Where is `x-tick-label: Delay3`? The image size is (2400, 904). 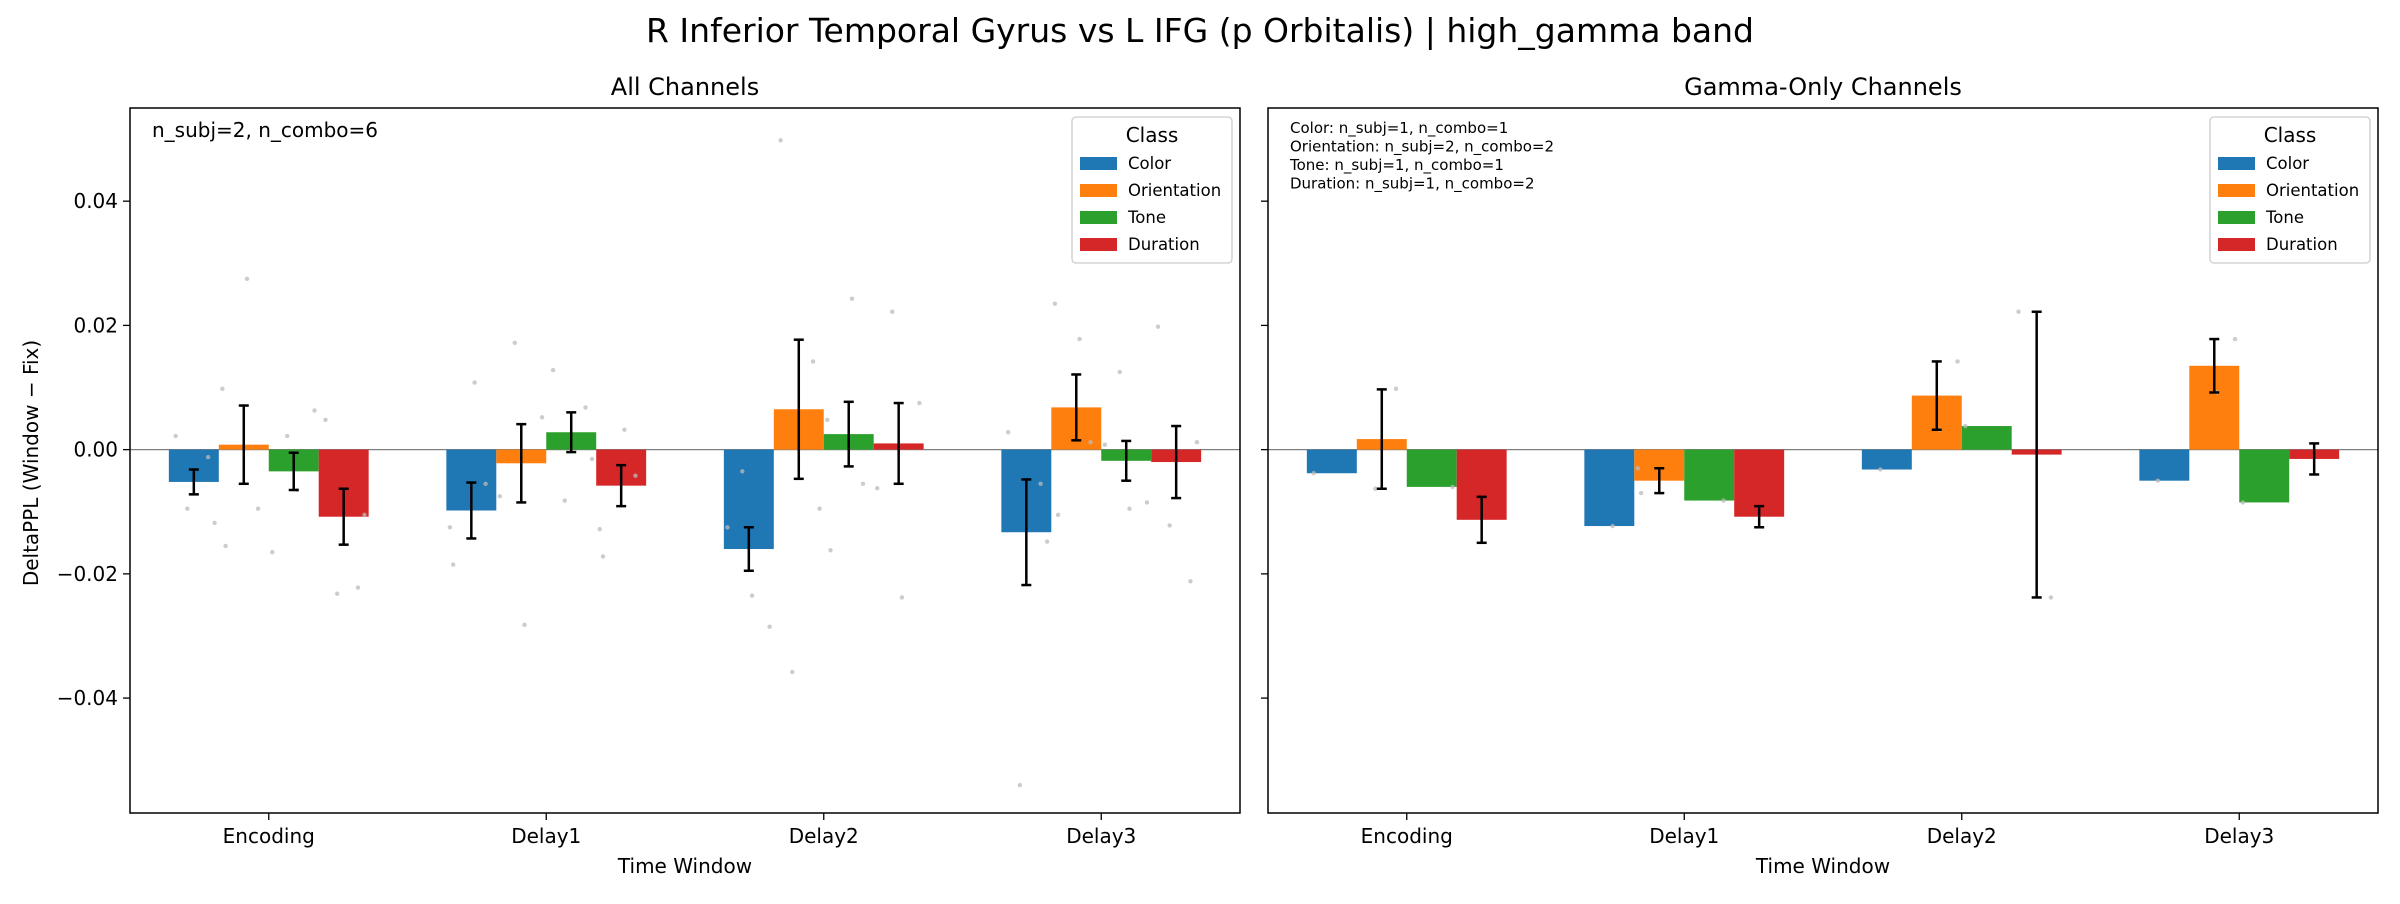 x-tick-label: Delay3 is located at coordinates (1101, 836).